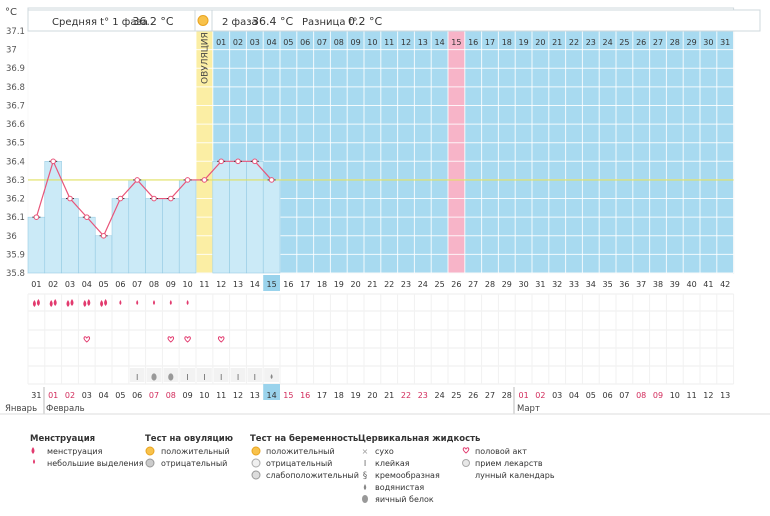 The height and width of the screenshot is (516, 770). What do you see at coordinates (339, 42) in the screenshot?
I see `phase2-day-label: 08` at bounding box center [339, 42].